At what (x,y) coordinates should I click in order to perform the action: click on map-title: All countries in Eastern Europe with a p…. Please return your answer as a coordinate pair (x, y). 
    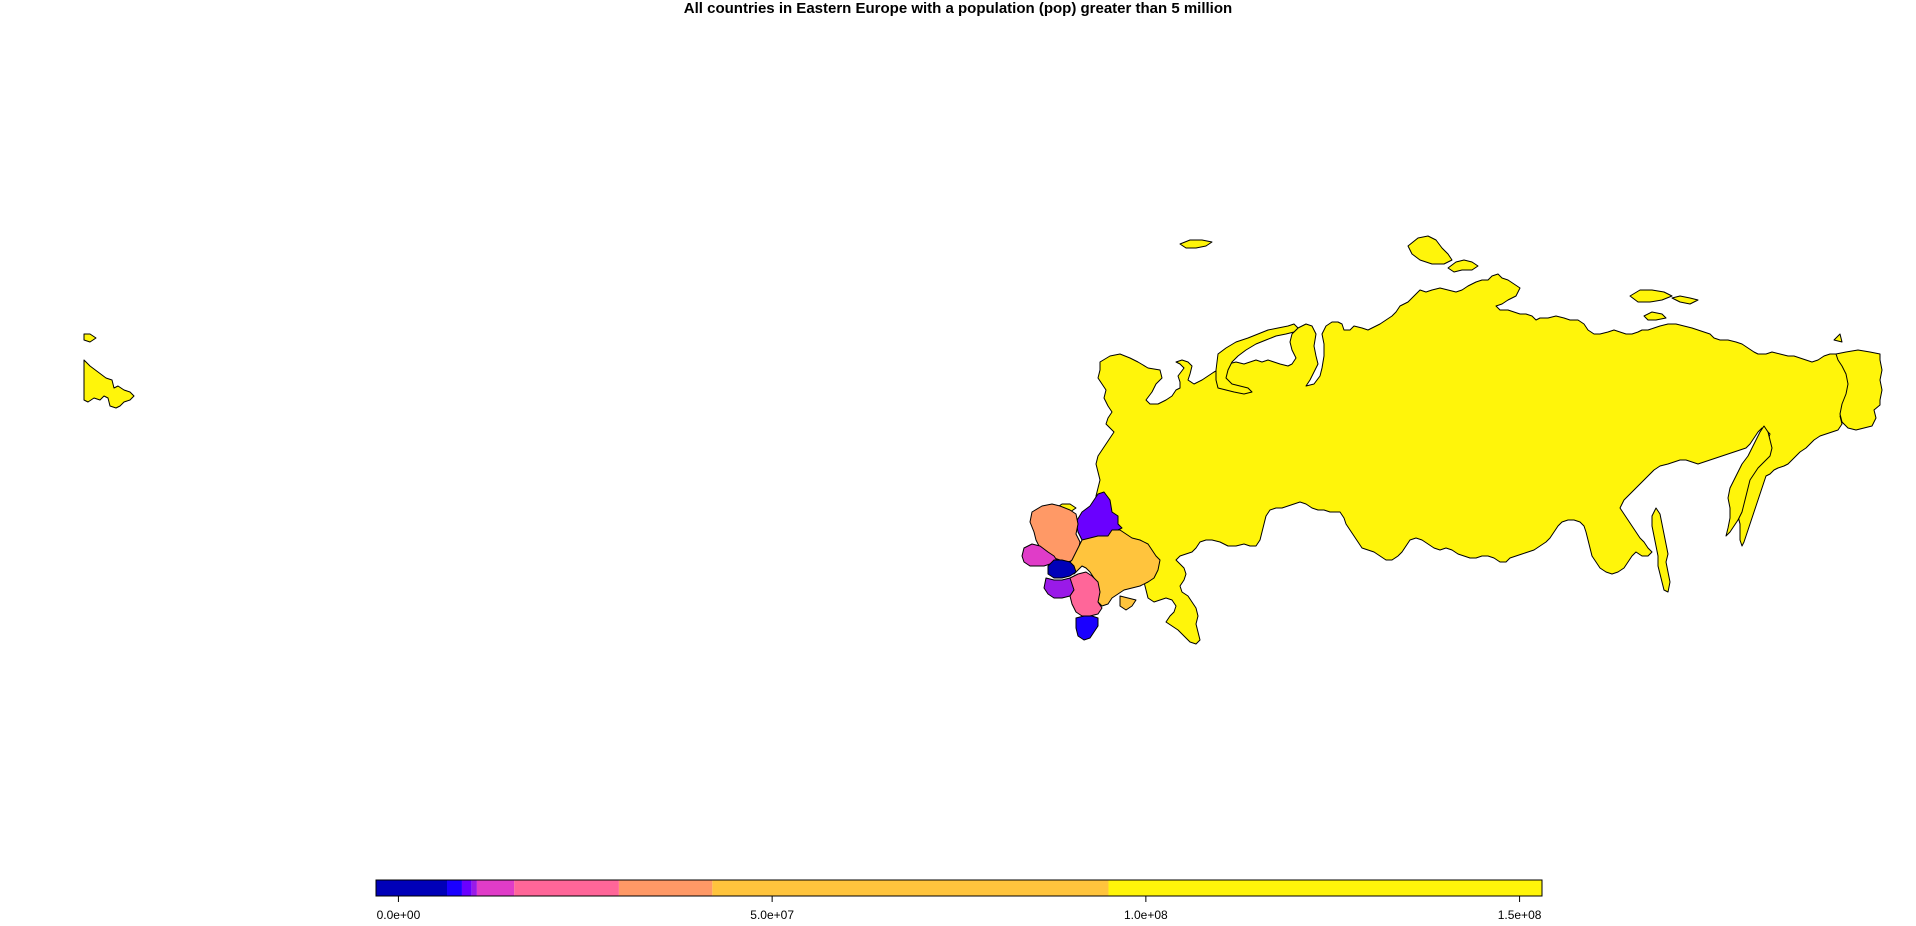
    Looking at the image, I should click on (958, 8).